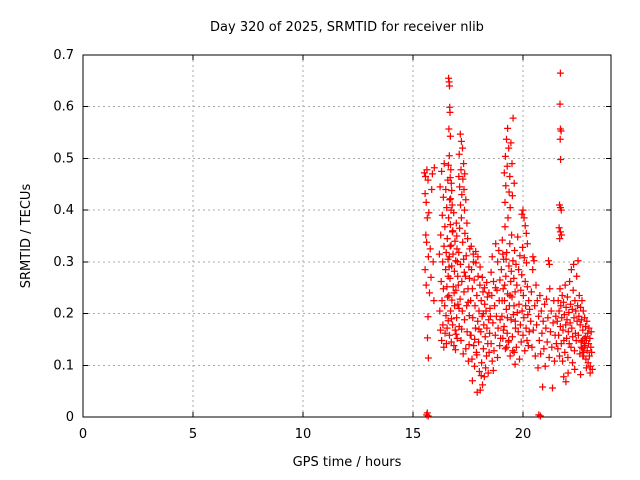 This screenshot has height=480, width=640. What do you see at coordinates (63, 262) in the screenshot?
I see `y-tick-label: 0.3` at bounding box center [63, 262].